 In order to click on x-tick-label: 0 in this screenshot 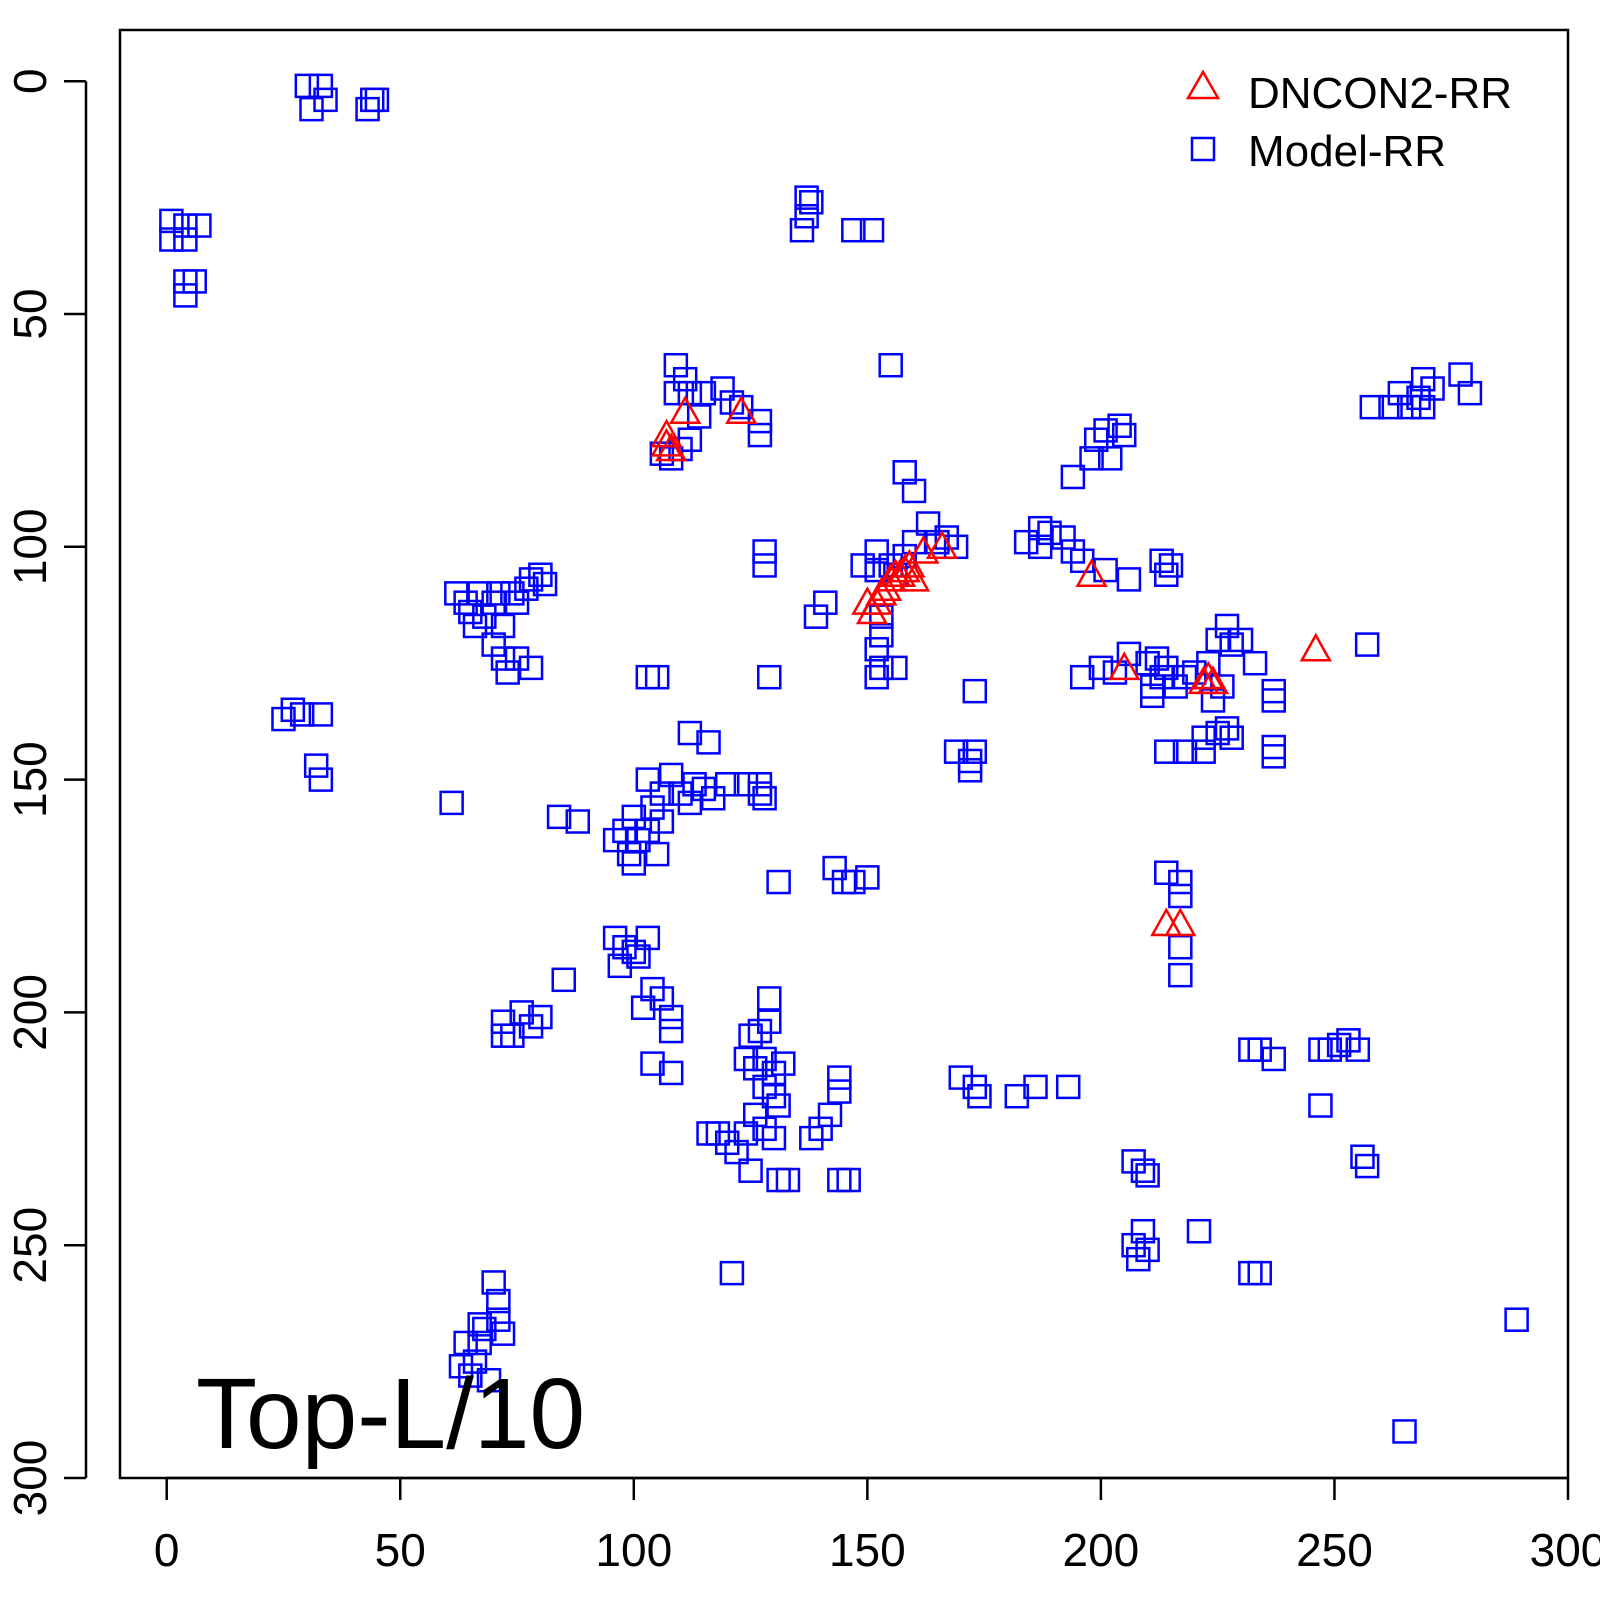, I will do `click(167, 1550)`.